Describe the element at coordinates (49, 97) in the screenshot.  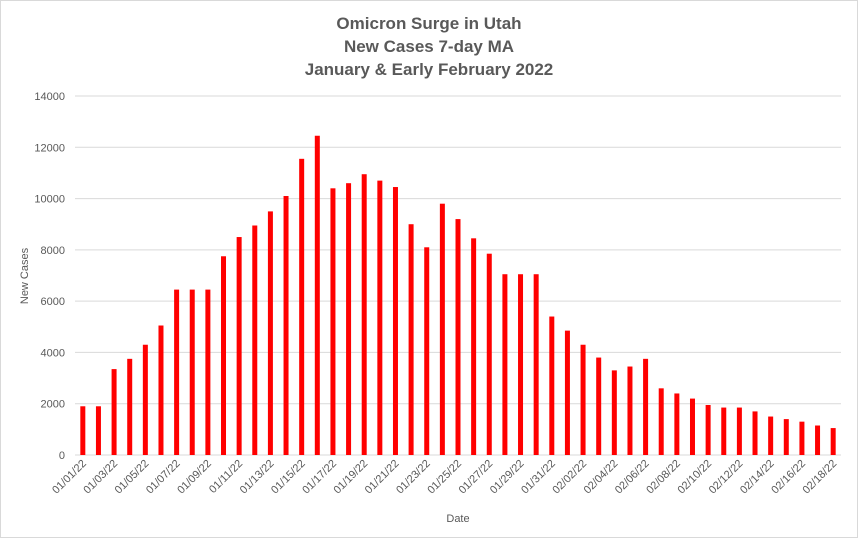
I see `y-tick-label: 14000` at that location.